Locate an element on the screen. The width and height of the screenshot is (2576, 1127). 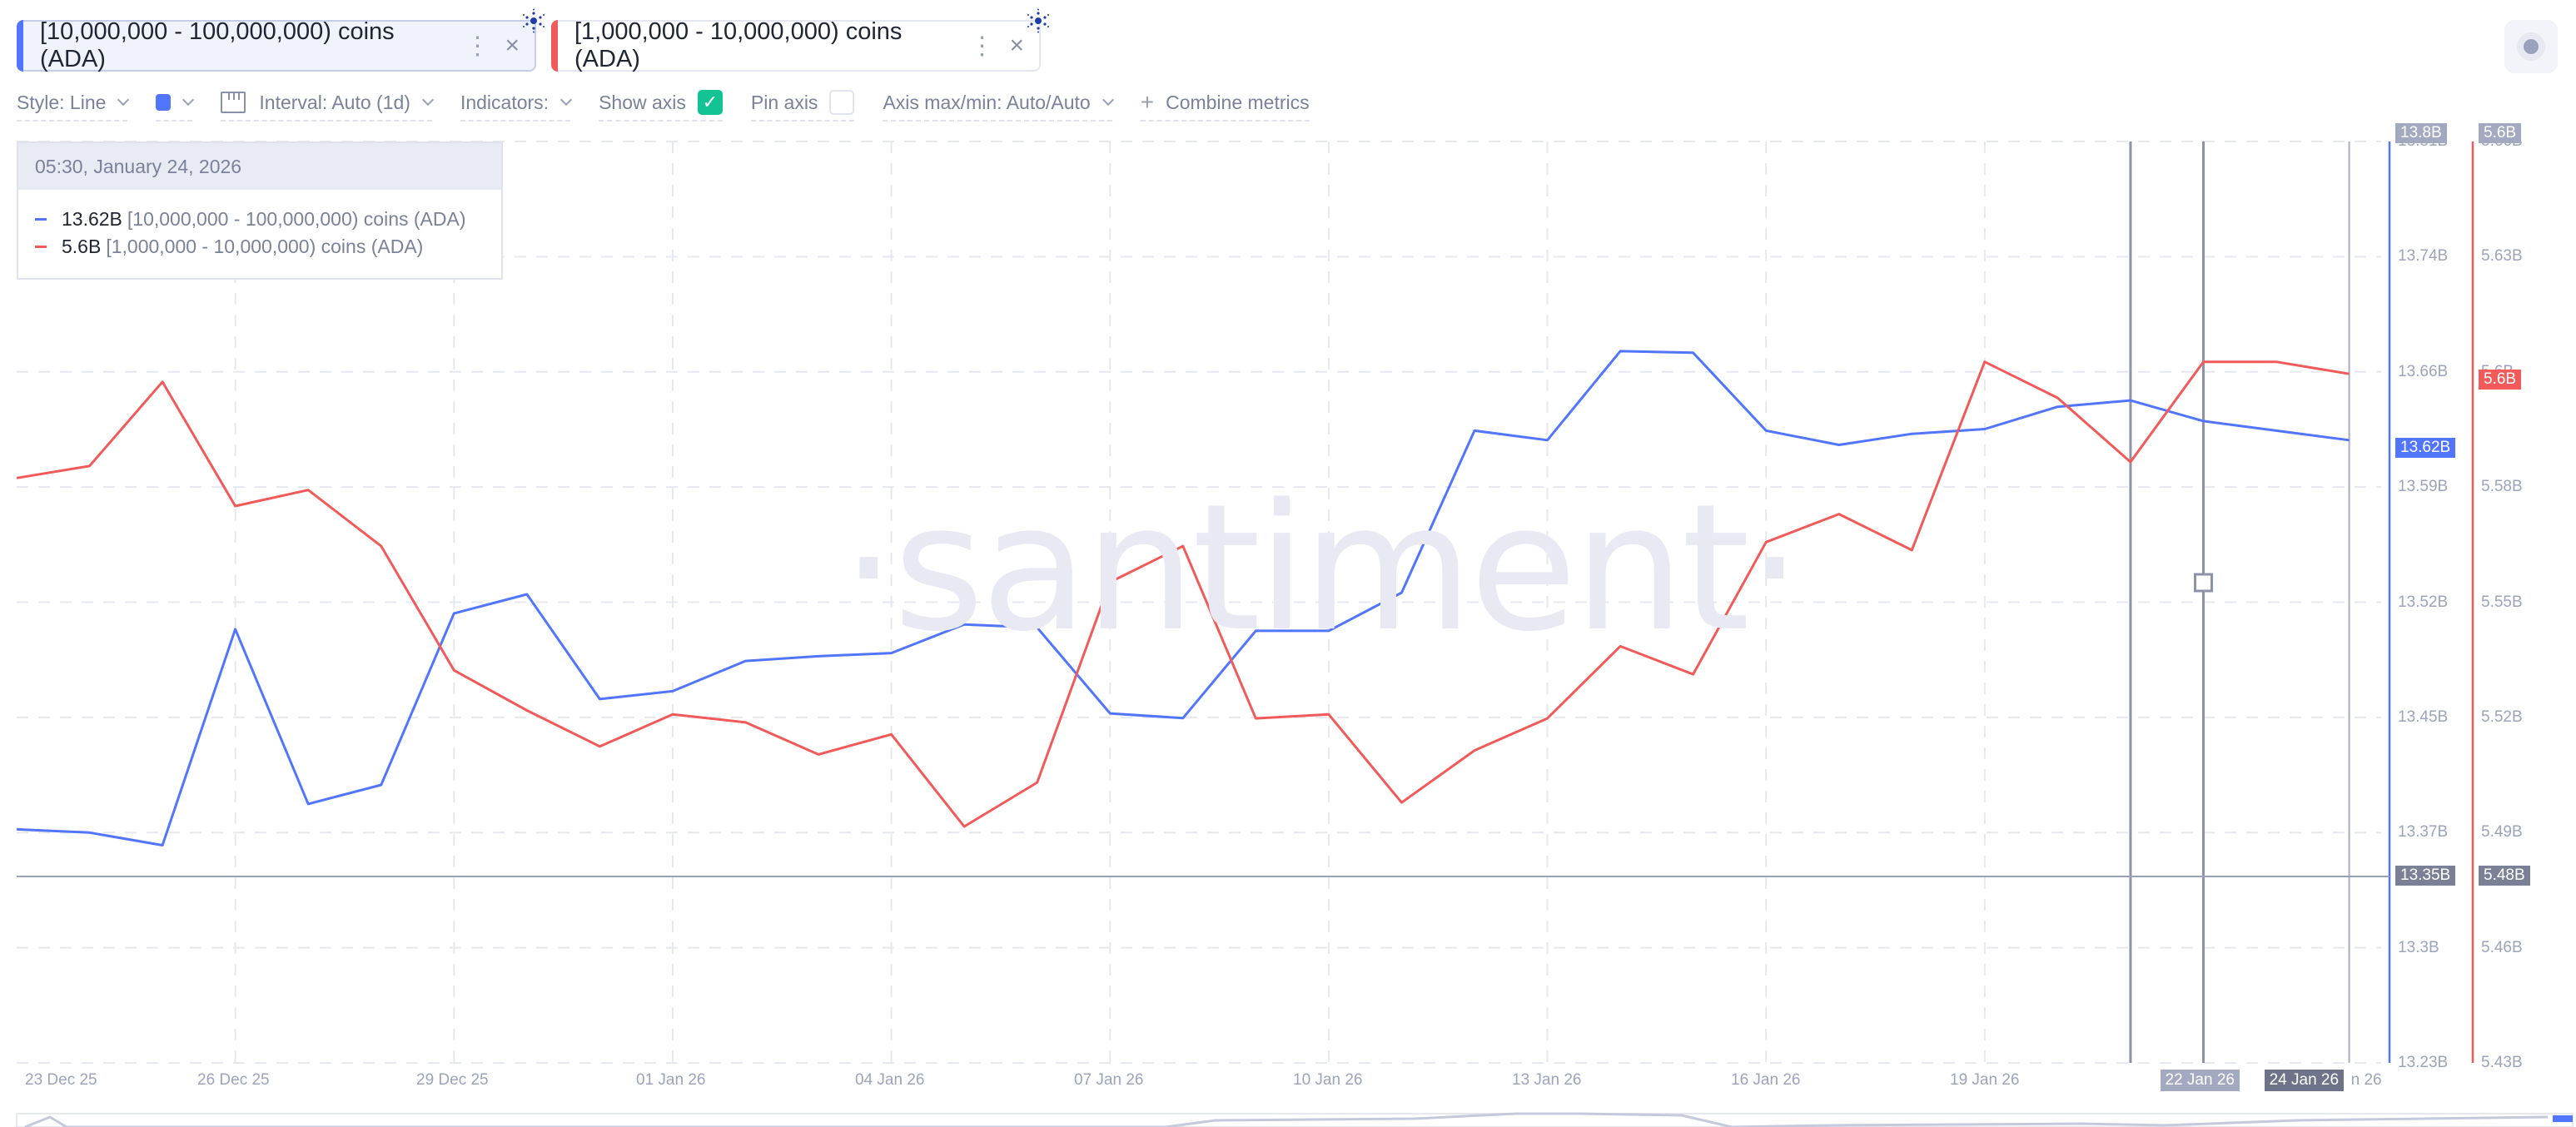
combine-metrics-button: + Combine metrics is located at coordinates (1225, 105).